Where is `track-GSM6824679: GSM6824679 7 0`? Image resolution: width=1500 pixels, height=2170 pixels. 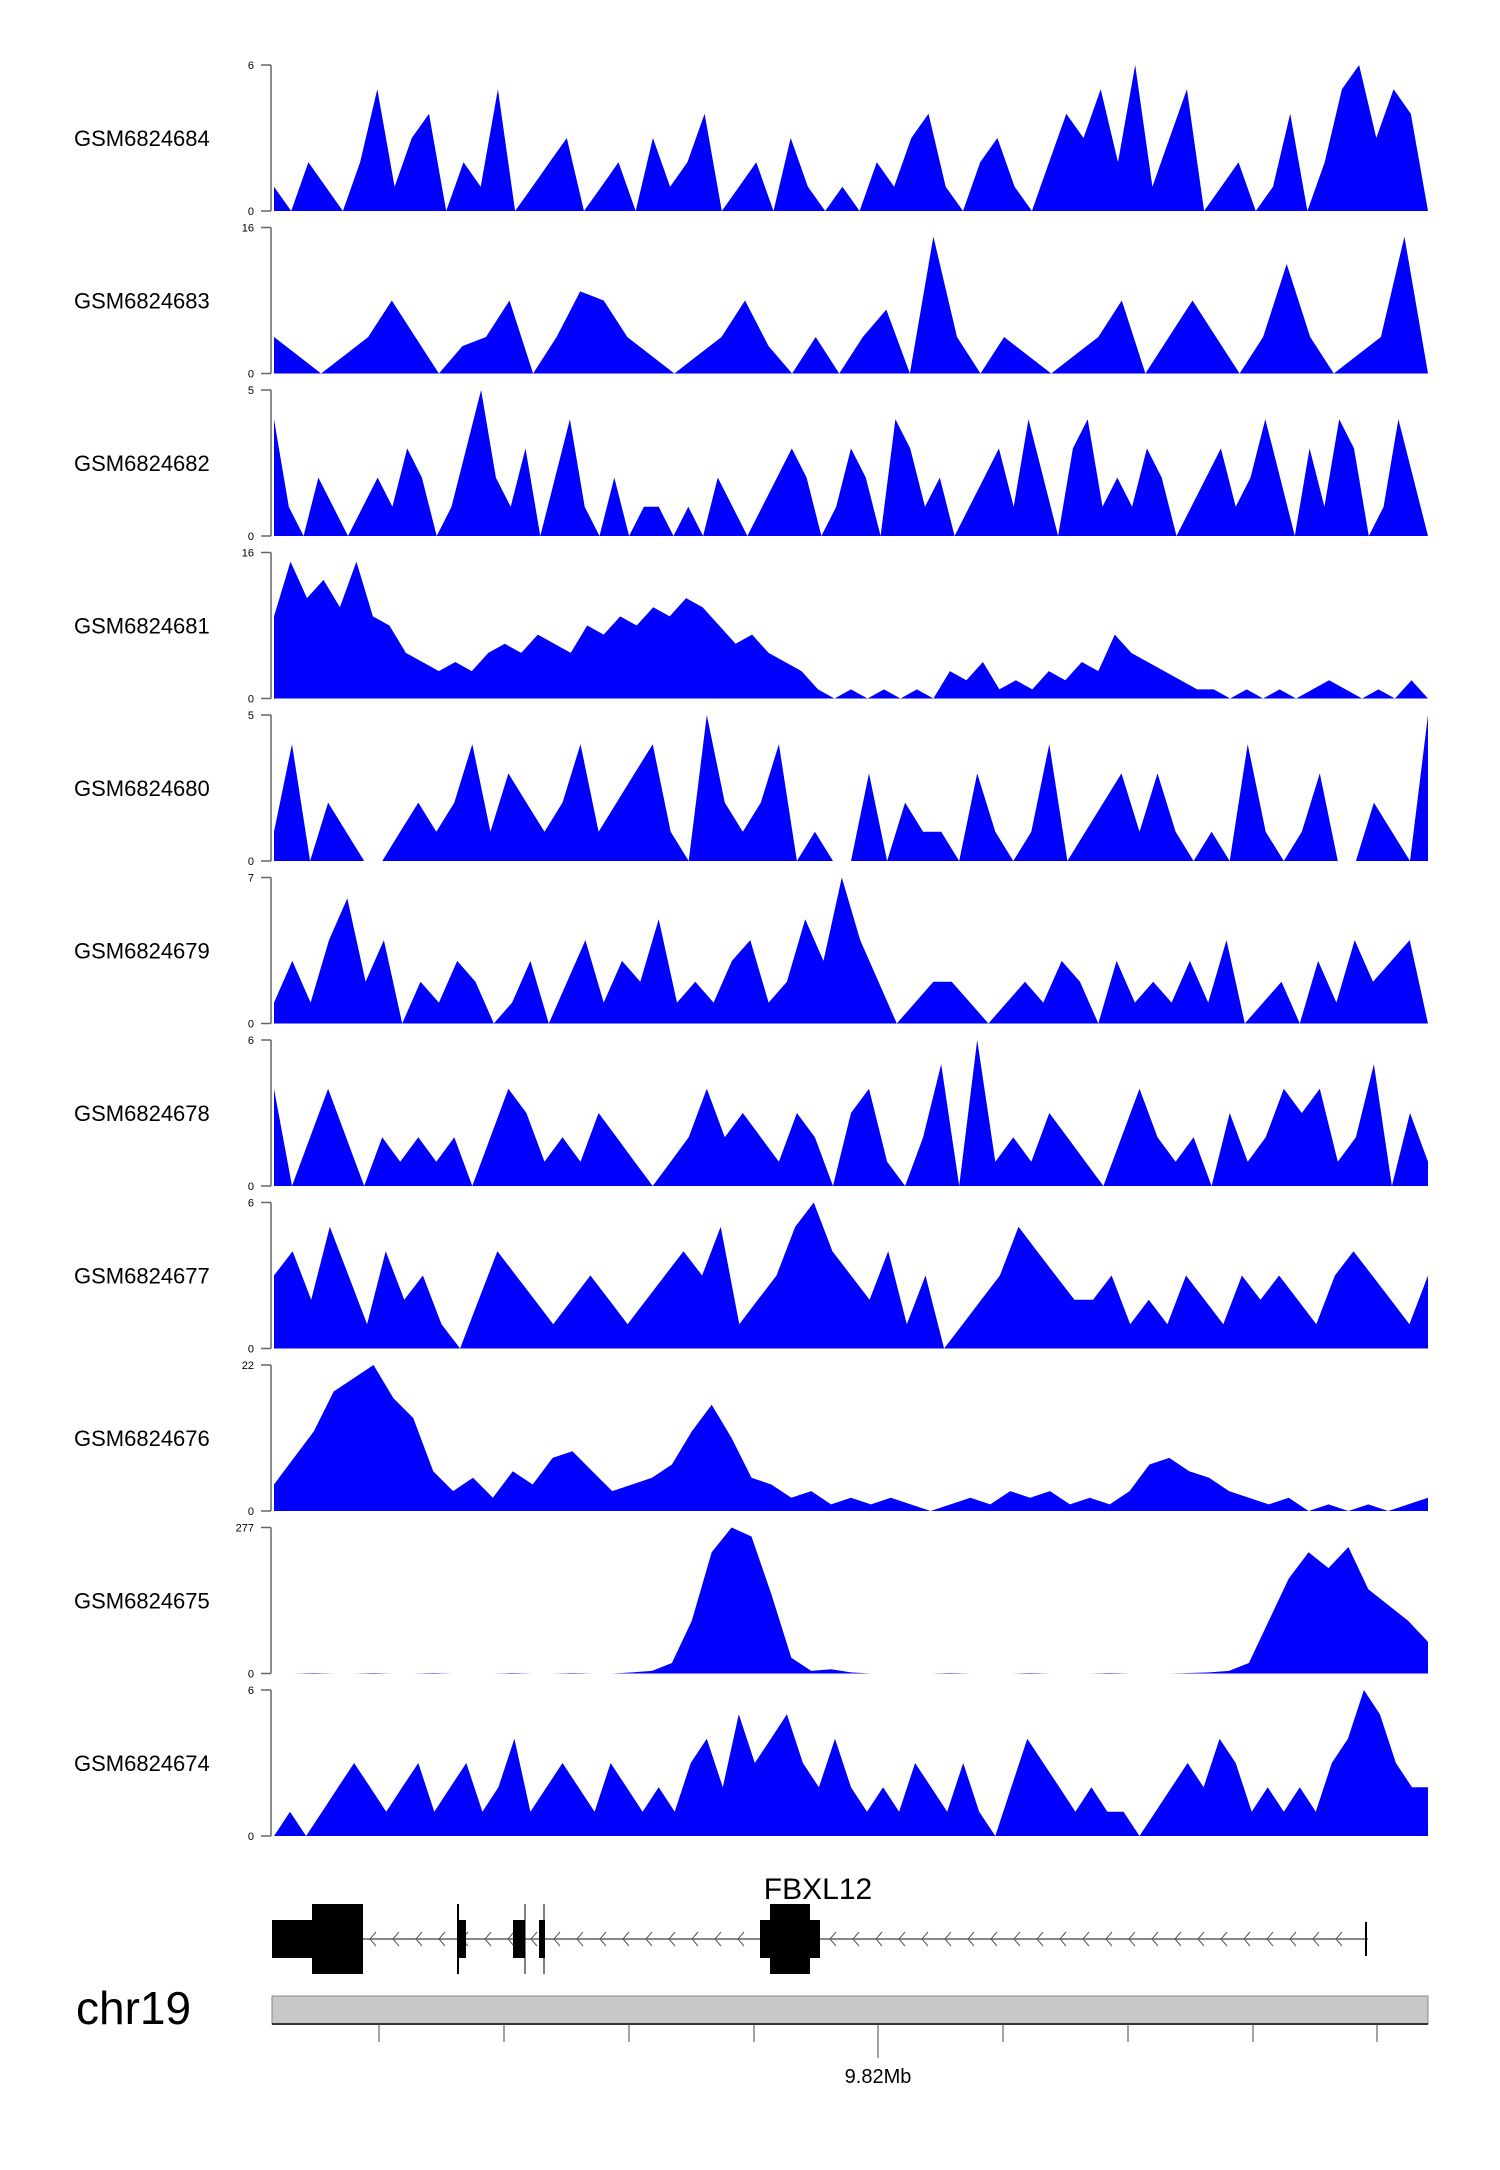
track-GSM6824679: GSM6824679 7 0 is located at coordinates (751, 952).